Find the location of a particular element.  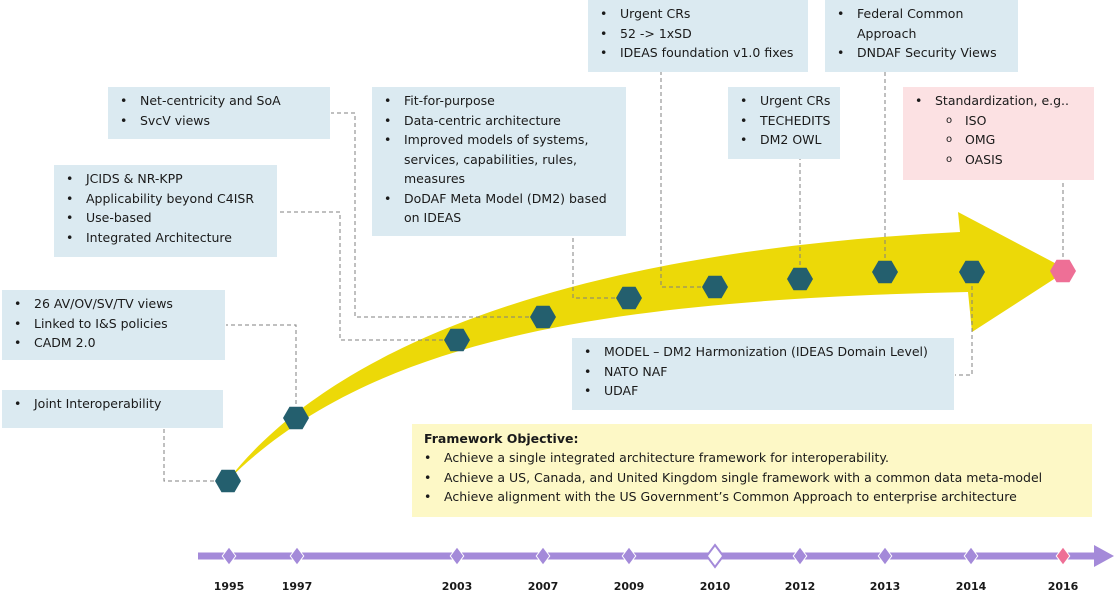

list-item: DM2 OWL is located at coordinates (786, 140).